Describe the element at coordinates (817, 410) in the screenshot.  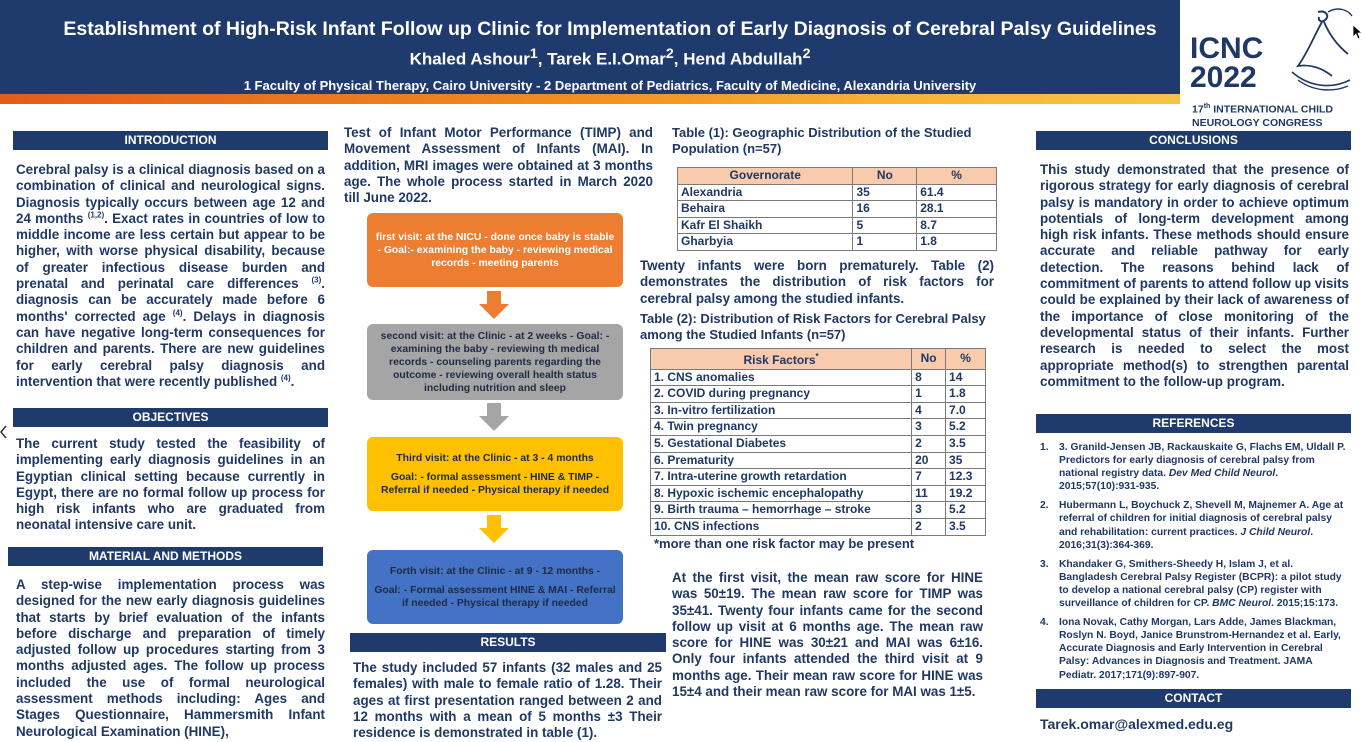
I see `table-row: 3. In-vitro fertilization 4 7.0` at that location.